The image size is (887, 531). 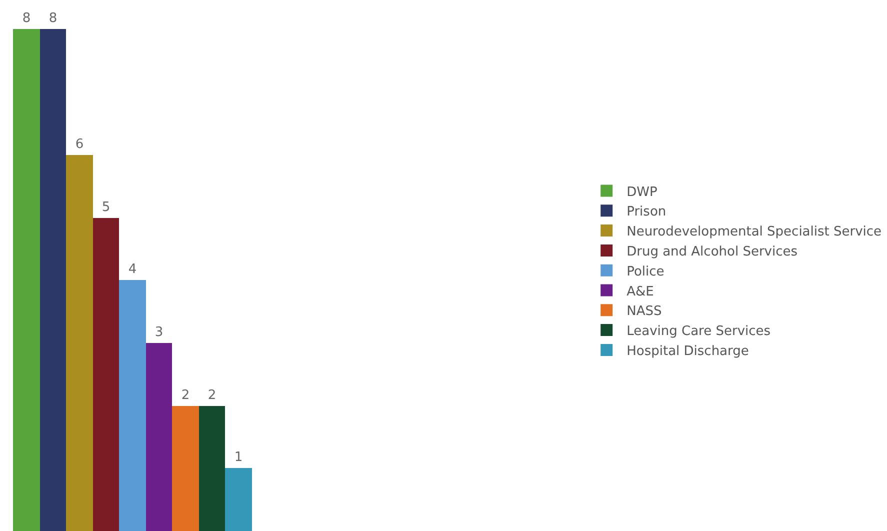 What do you see at coordinates (698, 332) in the screenshot?
I see `legend-label: Leaving Care Services` at bounding box center [698, 332].